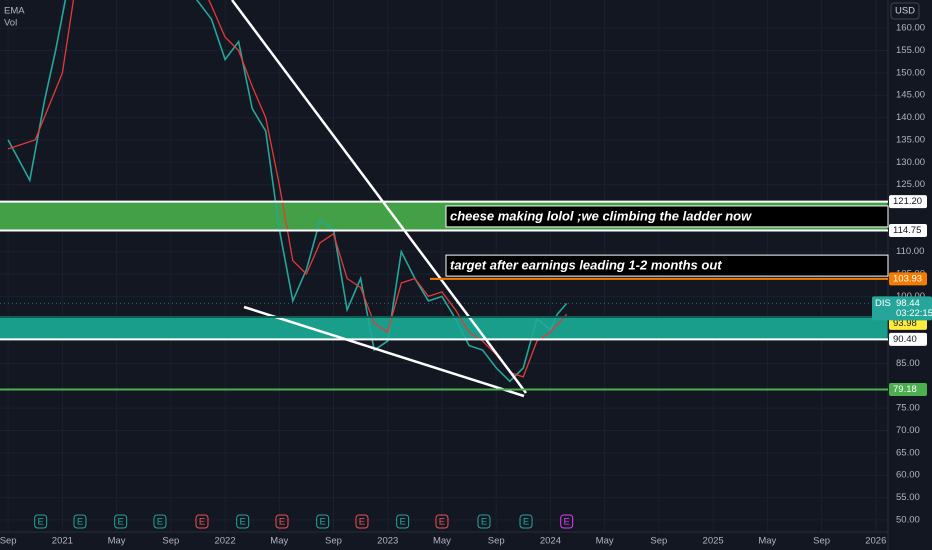 This screenshot has height=550, width=932. I want to click on x-tick-label: 2024, so click(550, 541).